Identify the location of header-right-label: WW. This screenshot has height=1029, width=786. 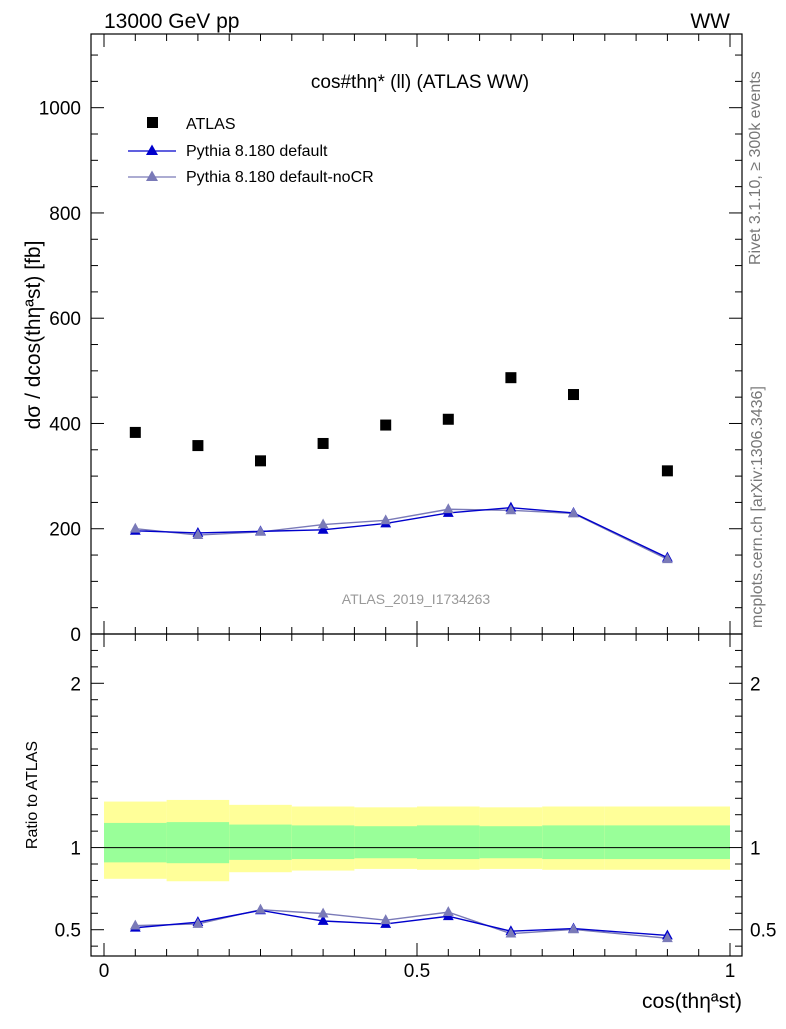
(710, 21).